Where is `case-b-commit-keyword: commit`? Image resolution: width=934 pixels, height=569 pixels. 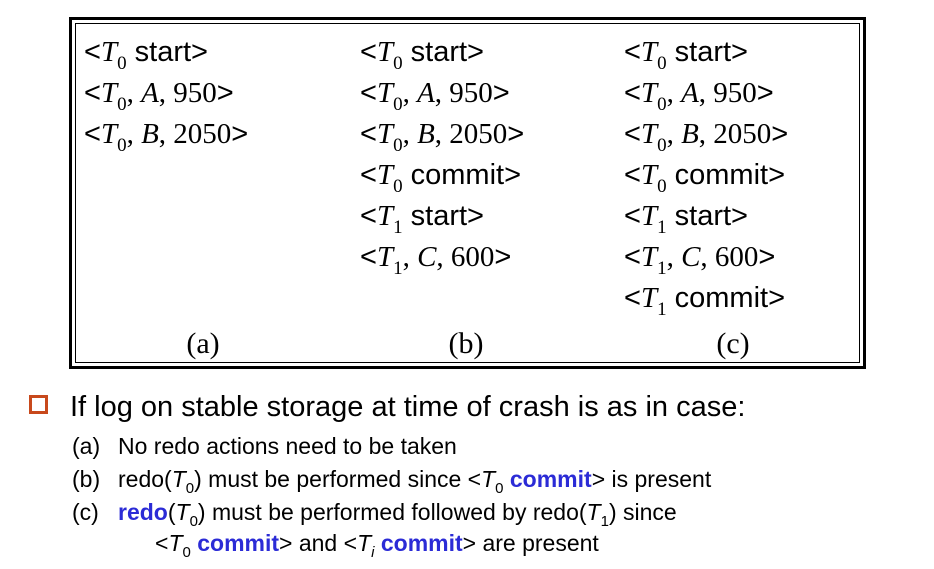
case-b-commit-keyword: commit is located at coordinates (550, 479).